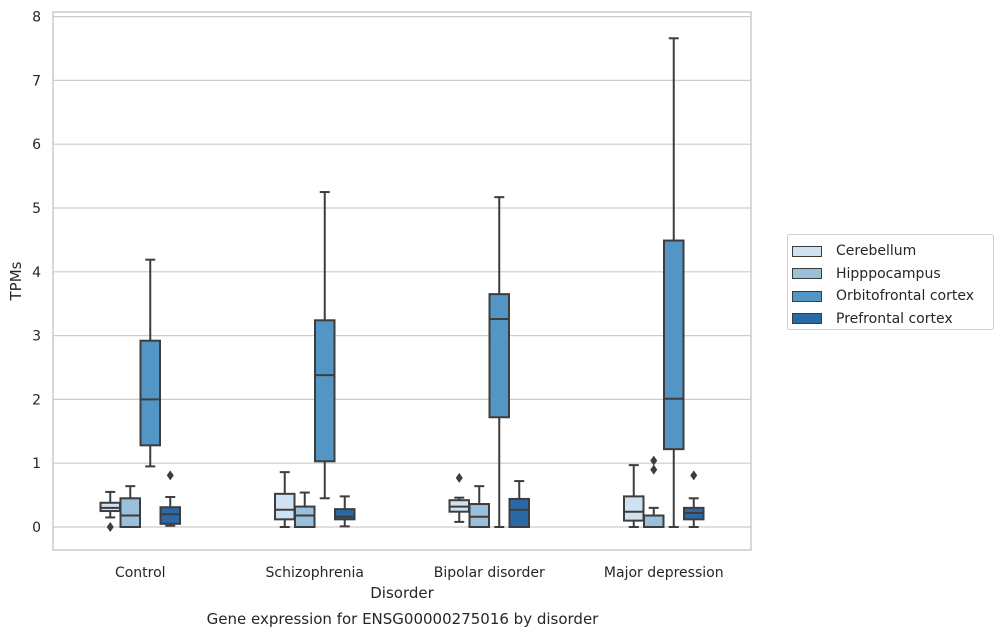 Image resolution: width=1003 pixels, height=637 pixels. What do you see at coordinates (402, 593) in the screenshot?
I see `x-axis-label: Disorder` at bounding box center [402, 593].